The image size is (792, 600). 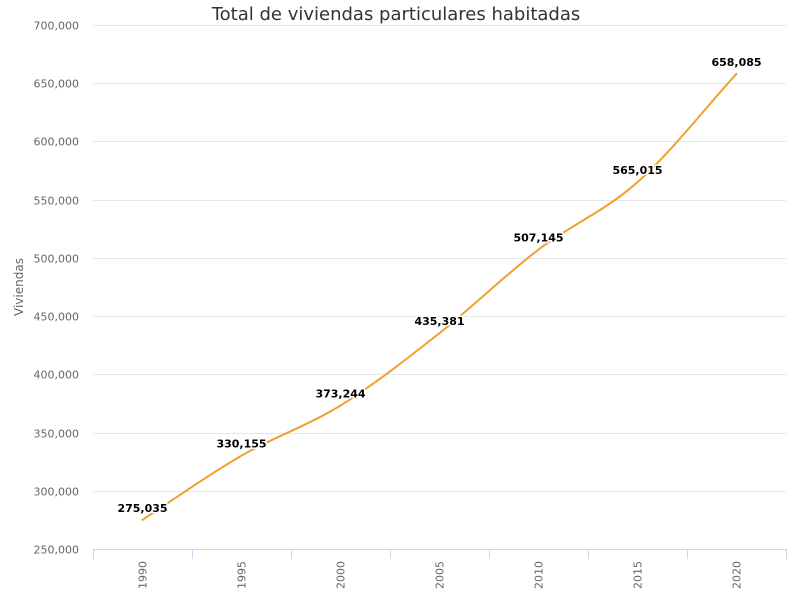 I want to click on x-axis, so click(x=440, y=554).